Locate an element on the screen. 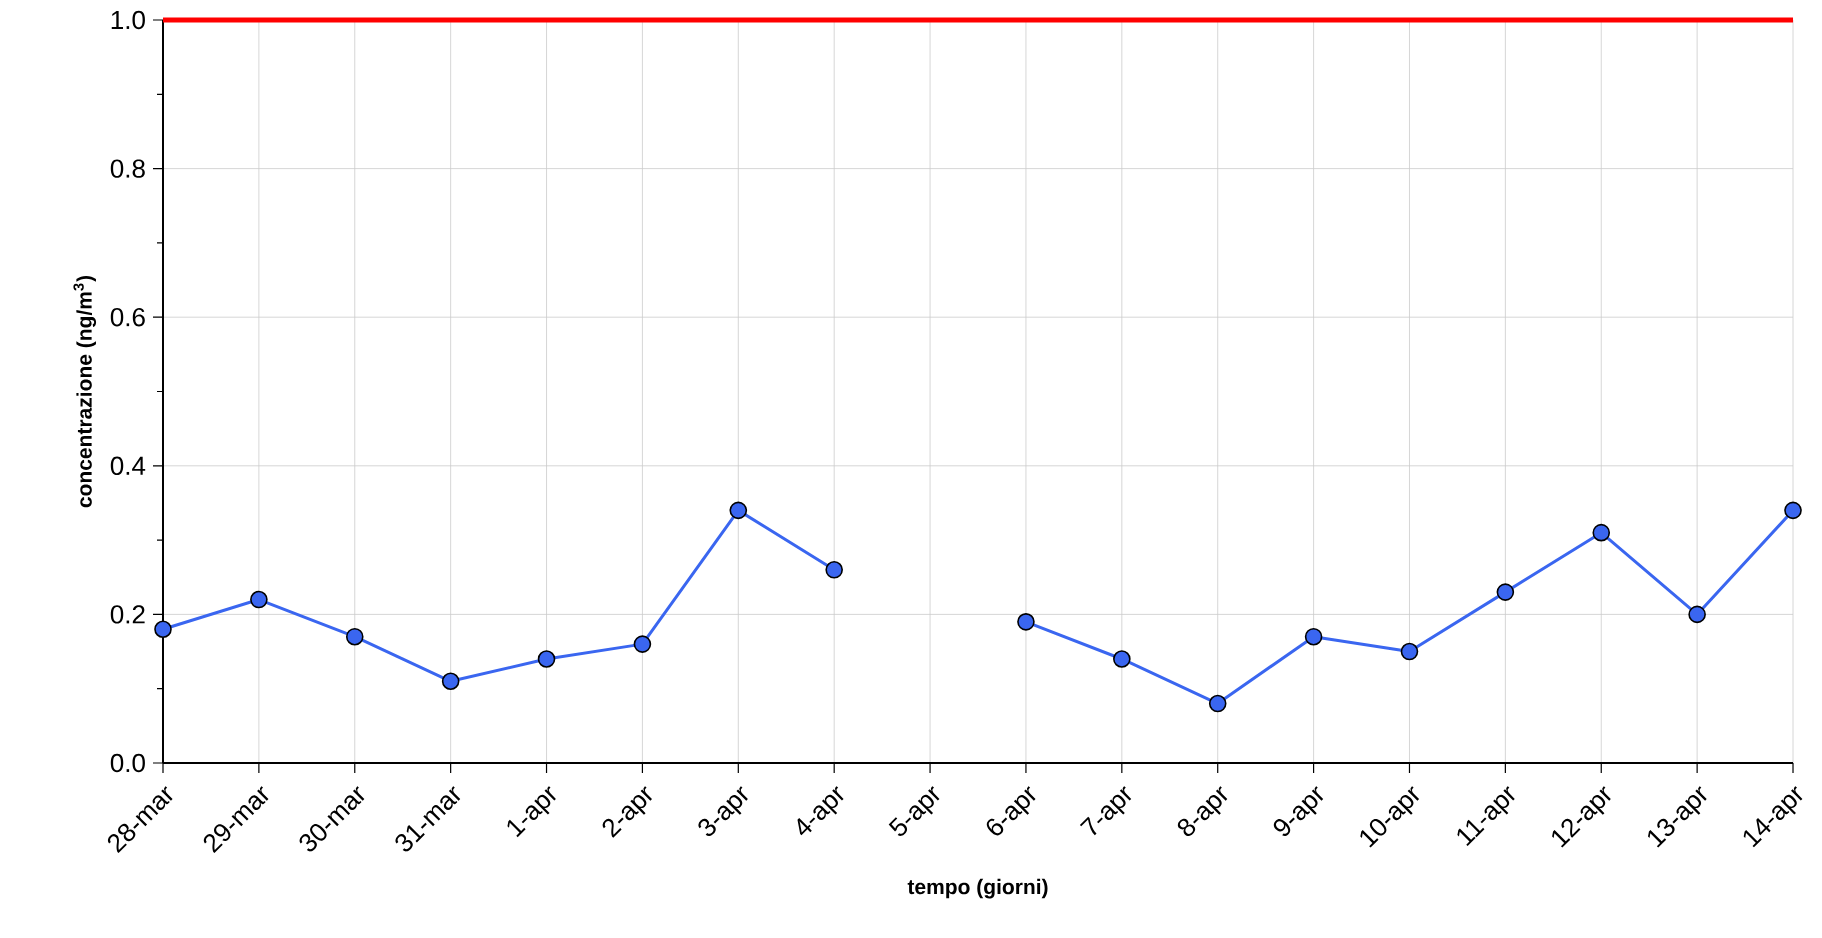 Image resolution: width=1822 pixels, height=938 pixels. y-axis-title: concentrazione (ng/m$^{3}$) is located at coordinates (85, 391).